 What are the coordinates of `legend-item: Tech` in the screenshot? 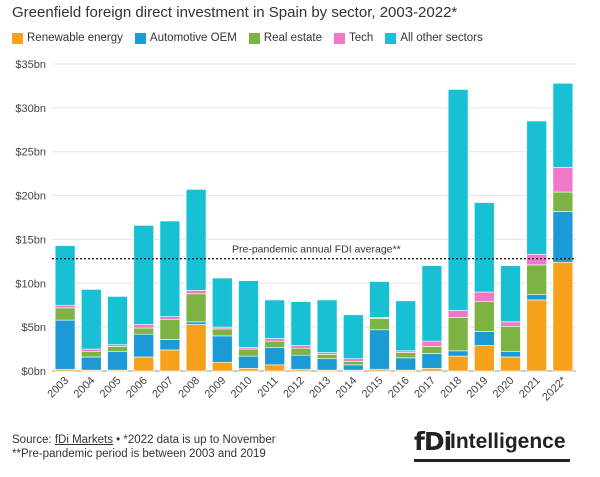 It's located at (353, 38).